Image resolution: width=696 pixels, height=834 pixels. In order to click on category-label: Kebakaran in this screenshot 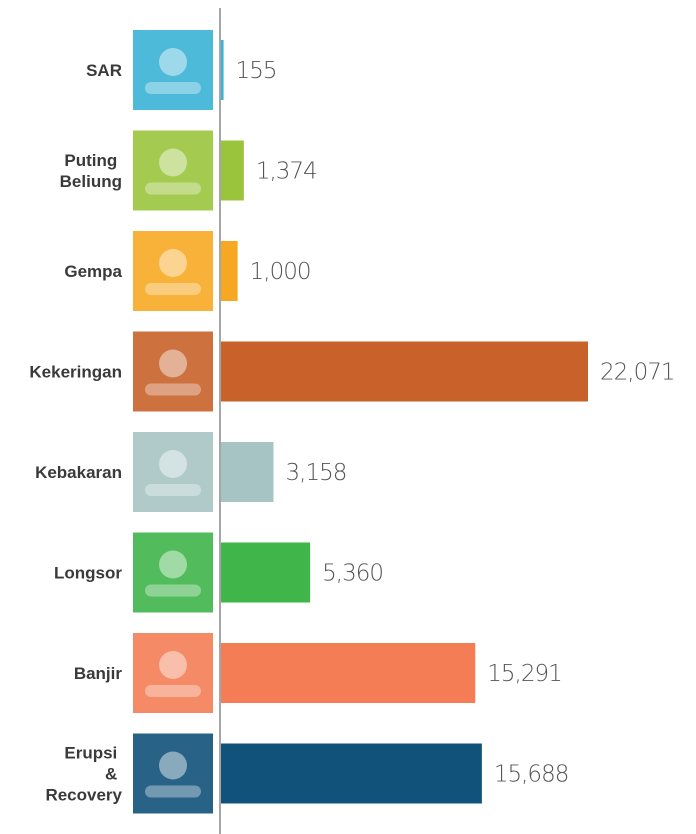, I will do `click(78, 472)`.